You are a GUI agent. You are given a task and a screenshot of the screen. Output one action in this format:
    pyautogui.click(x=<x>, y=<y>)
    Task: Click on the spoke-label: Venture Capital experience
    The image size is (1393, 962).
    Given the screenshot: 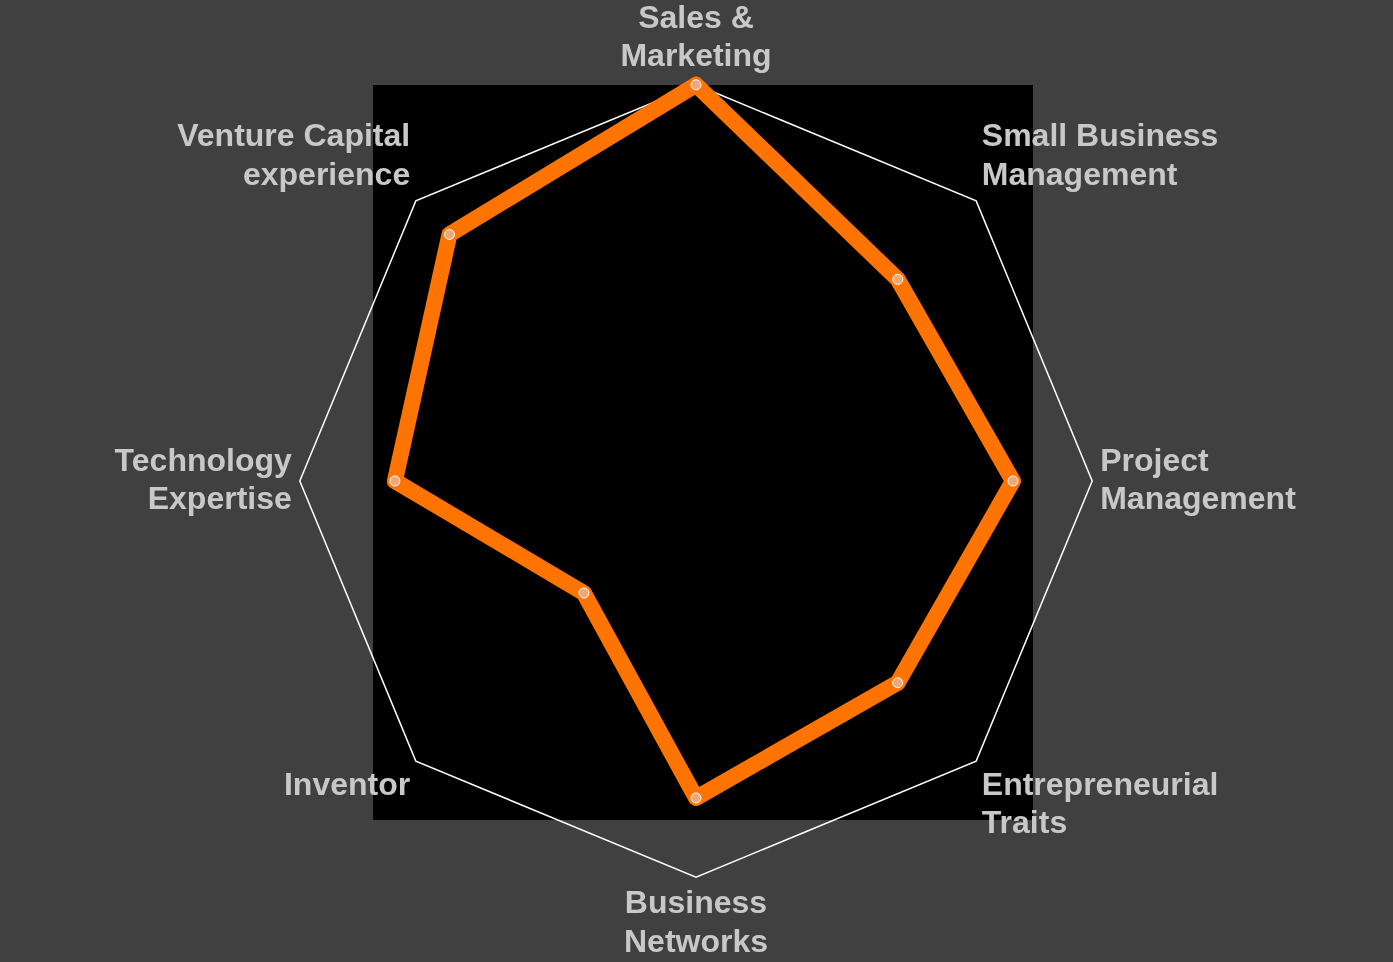 What is the action you would take?
    pyautogui.click(x=294, y=154)
    